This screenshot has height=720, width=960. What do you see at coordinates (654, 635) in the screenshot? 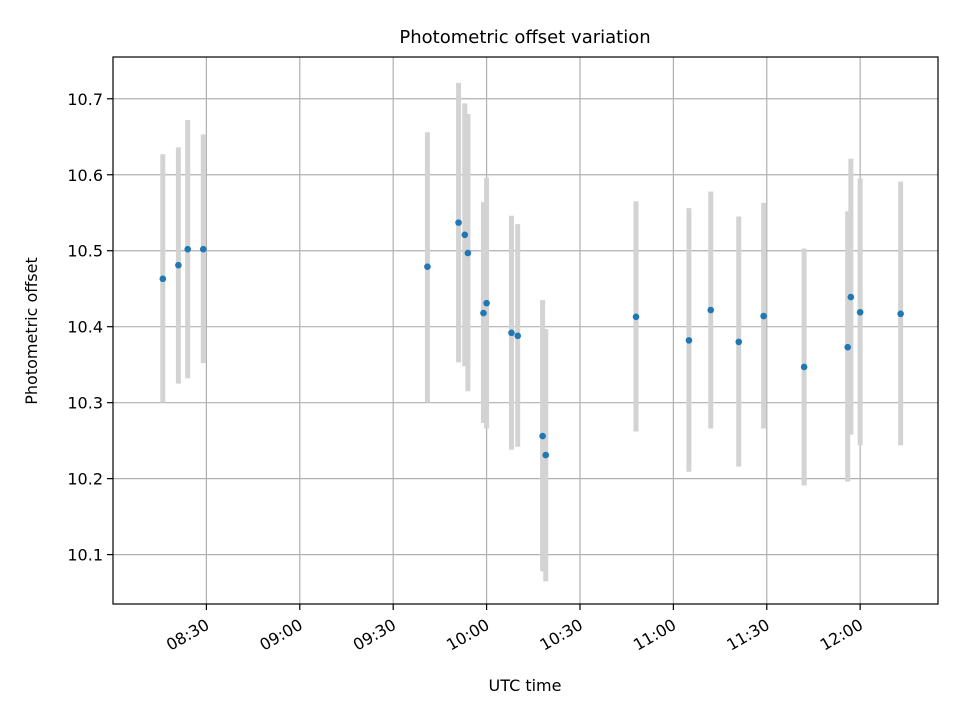
I see `x-tick-label: 11:00` at bounding box center [654, 635].